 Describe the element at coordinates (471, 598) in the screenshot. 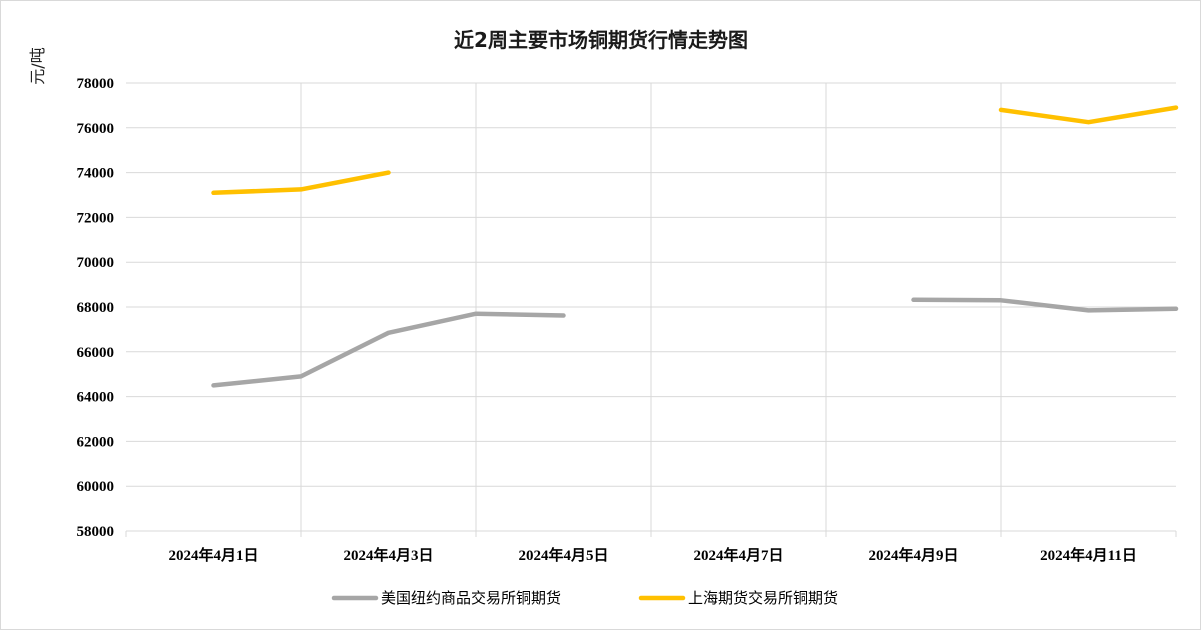

I see `legend-label: 美国纽约商品交易所铜期货` at that location.